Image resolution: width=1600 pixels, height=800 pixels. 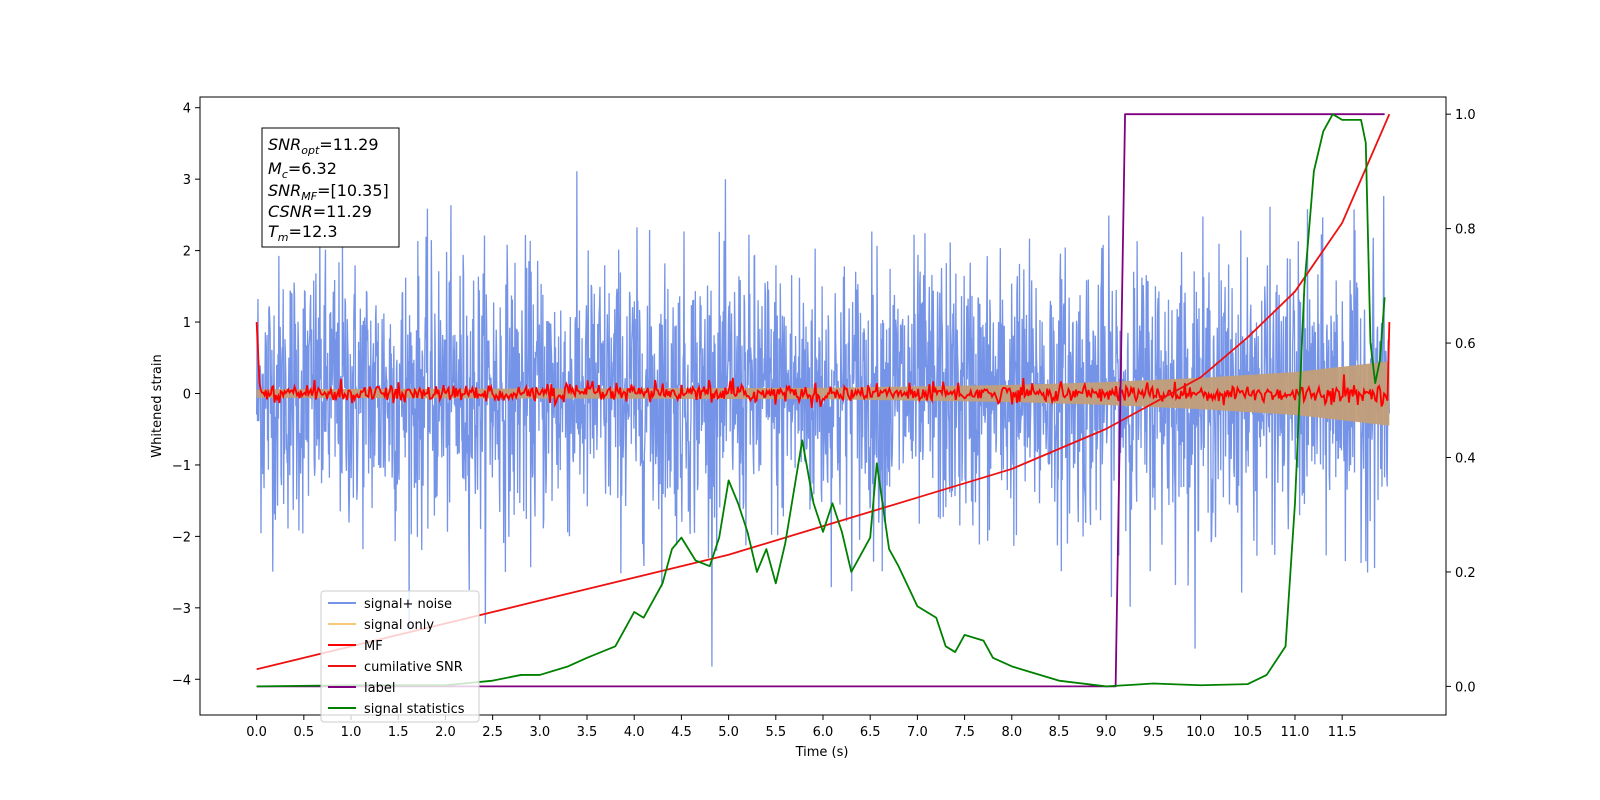 What do you see at coordinates (728, 732) in the screenshot?
I see `x-tick-label: 5.0` at bounding box center [728, 732].